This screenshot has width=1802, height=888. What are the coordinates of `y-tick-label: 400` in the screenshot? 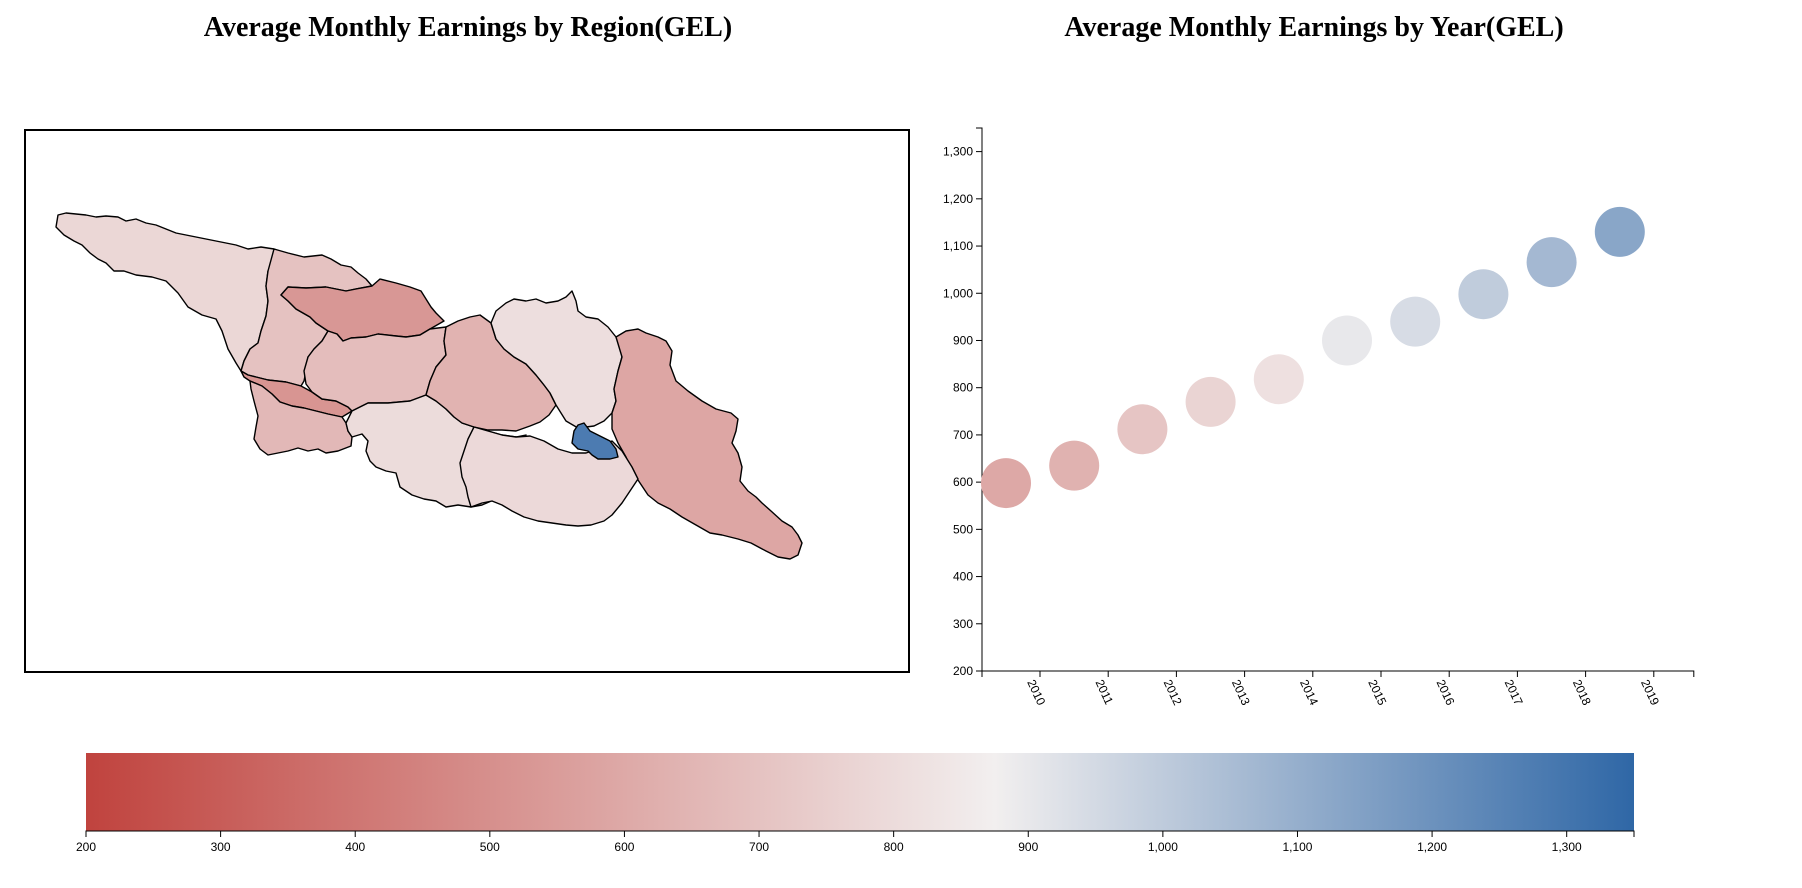 It's located at (963, 577).